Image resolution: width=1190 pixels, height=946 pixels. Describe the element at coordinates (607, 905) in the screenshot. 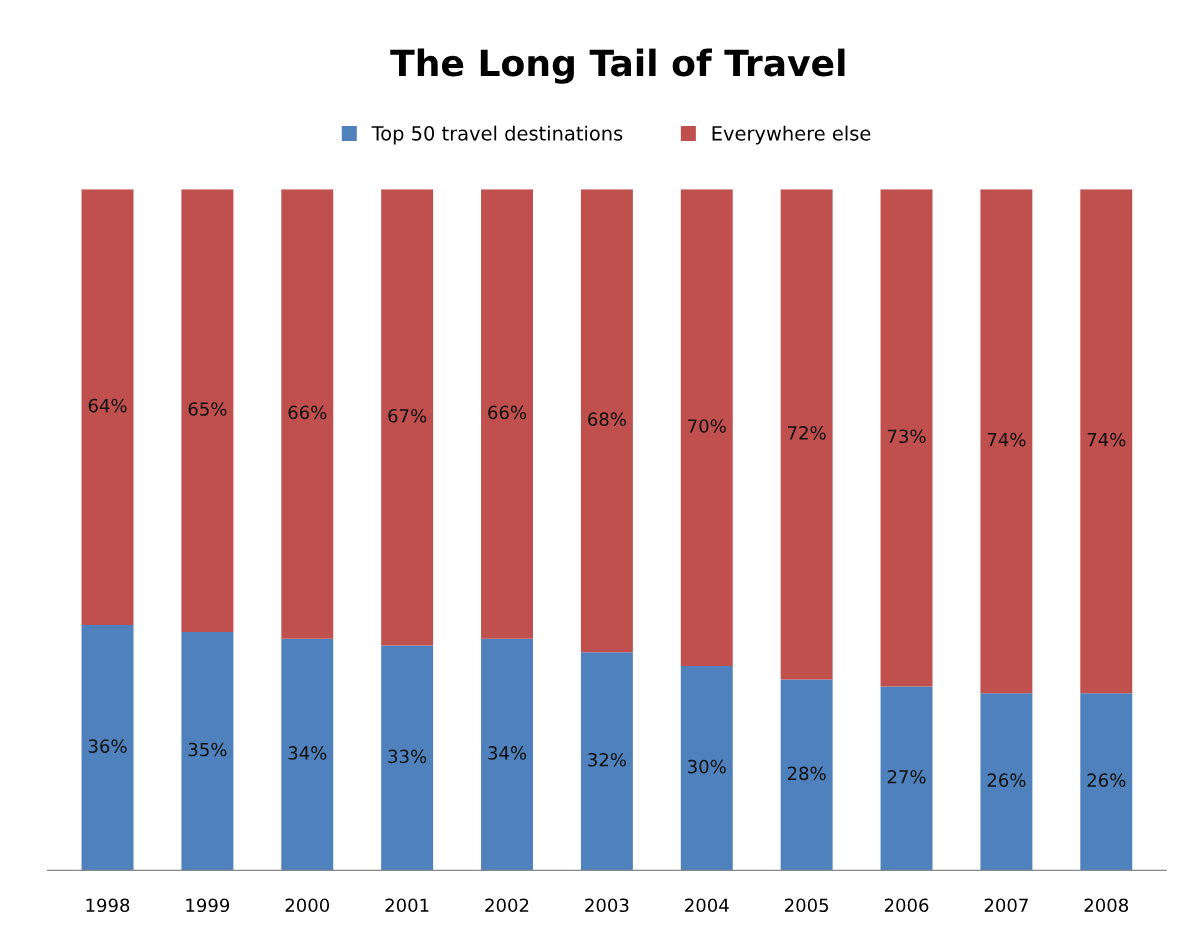

I see `x-tick-label: 2003` at that location.